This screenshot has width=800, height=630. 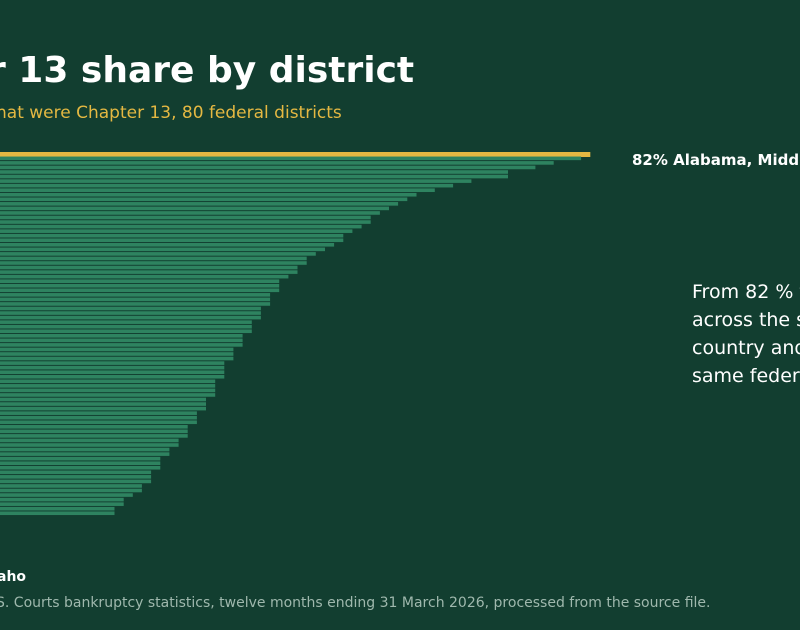 What do you see at coordinates (716, 160) in the screenshot?
I see `top-bar-label: 82% Alabama, Middl` at bounding box center [716, 160].